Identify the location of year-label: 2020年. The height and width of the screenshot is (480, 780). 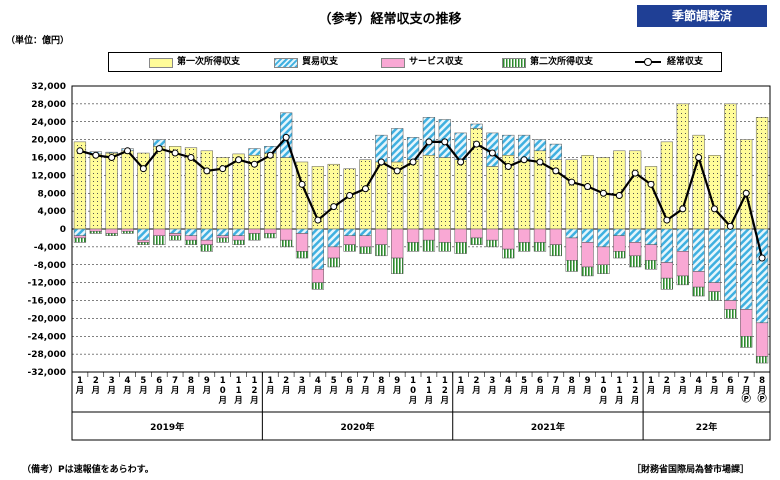
(358, 427).